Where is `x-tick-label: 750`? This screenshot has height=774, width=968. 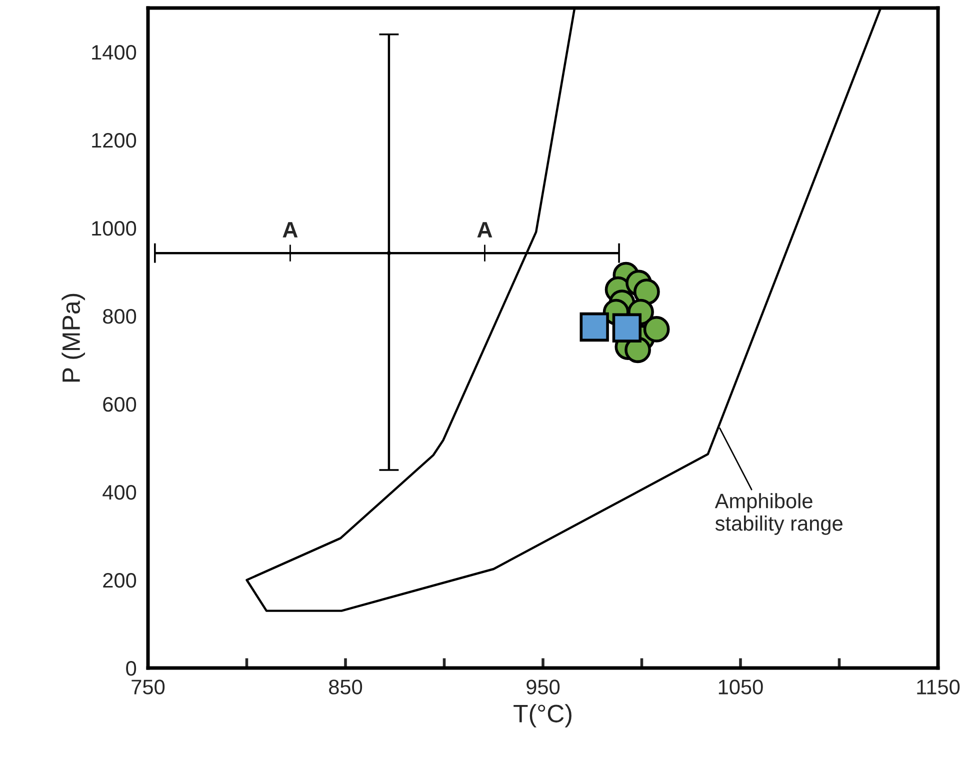
x-tick-label: 750 is located at coordinates (148, 687).